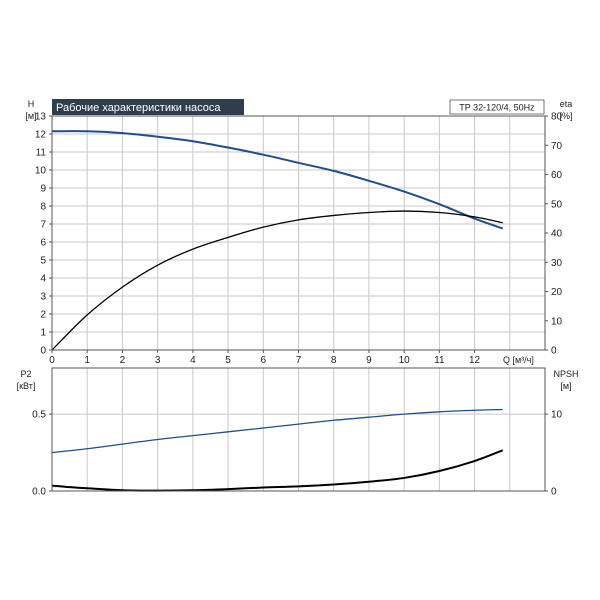  What do you see at coordinates (43, 279) in the screenshot?
I see `y-tick-label: 4` at bounding box center [43, 279].